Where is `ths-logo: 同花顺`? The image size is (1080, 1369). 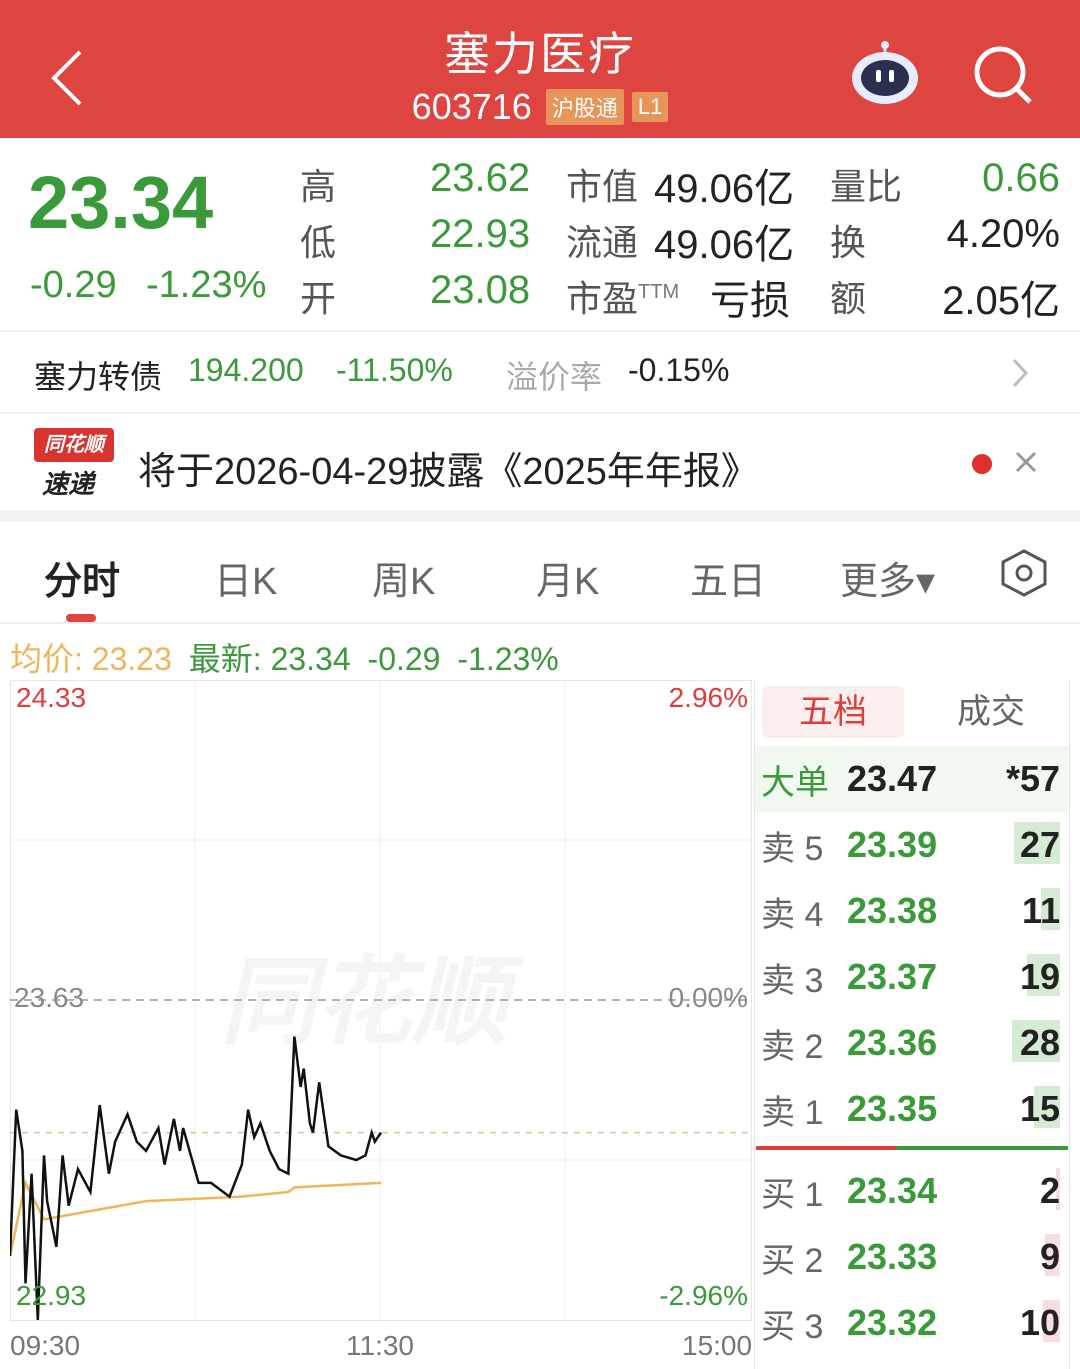 ths-logo: 同花顺 is located at coordinates (74, 445).